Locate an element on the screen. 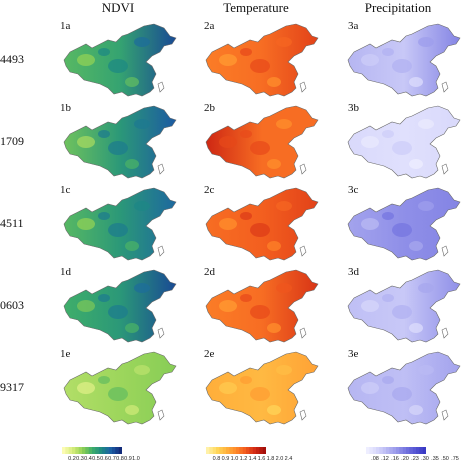  panel-label-1a: 1a is located at coordinates (65, 26).